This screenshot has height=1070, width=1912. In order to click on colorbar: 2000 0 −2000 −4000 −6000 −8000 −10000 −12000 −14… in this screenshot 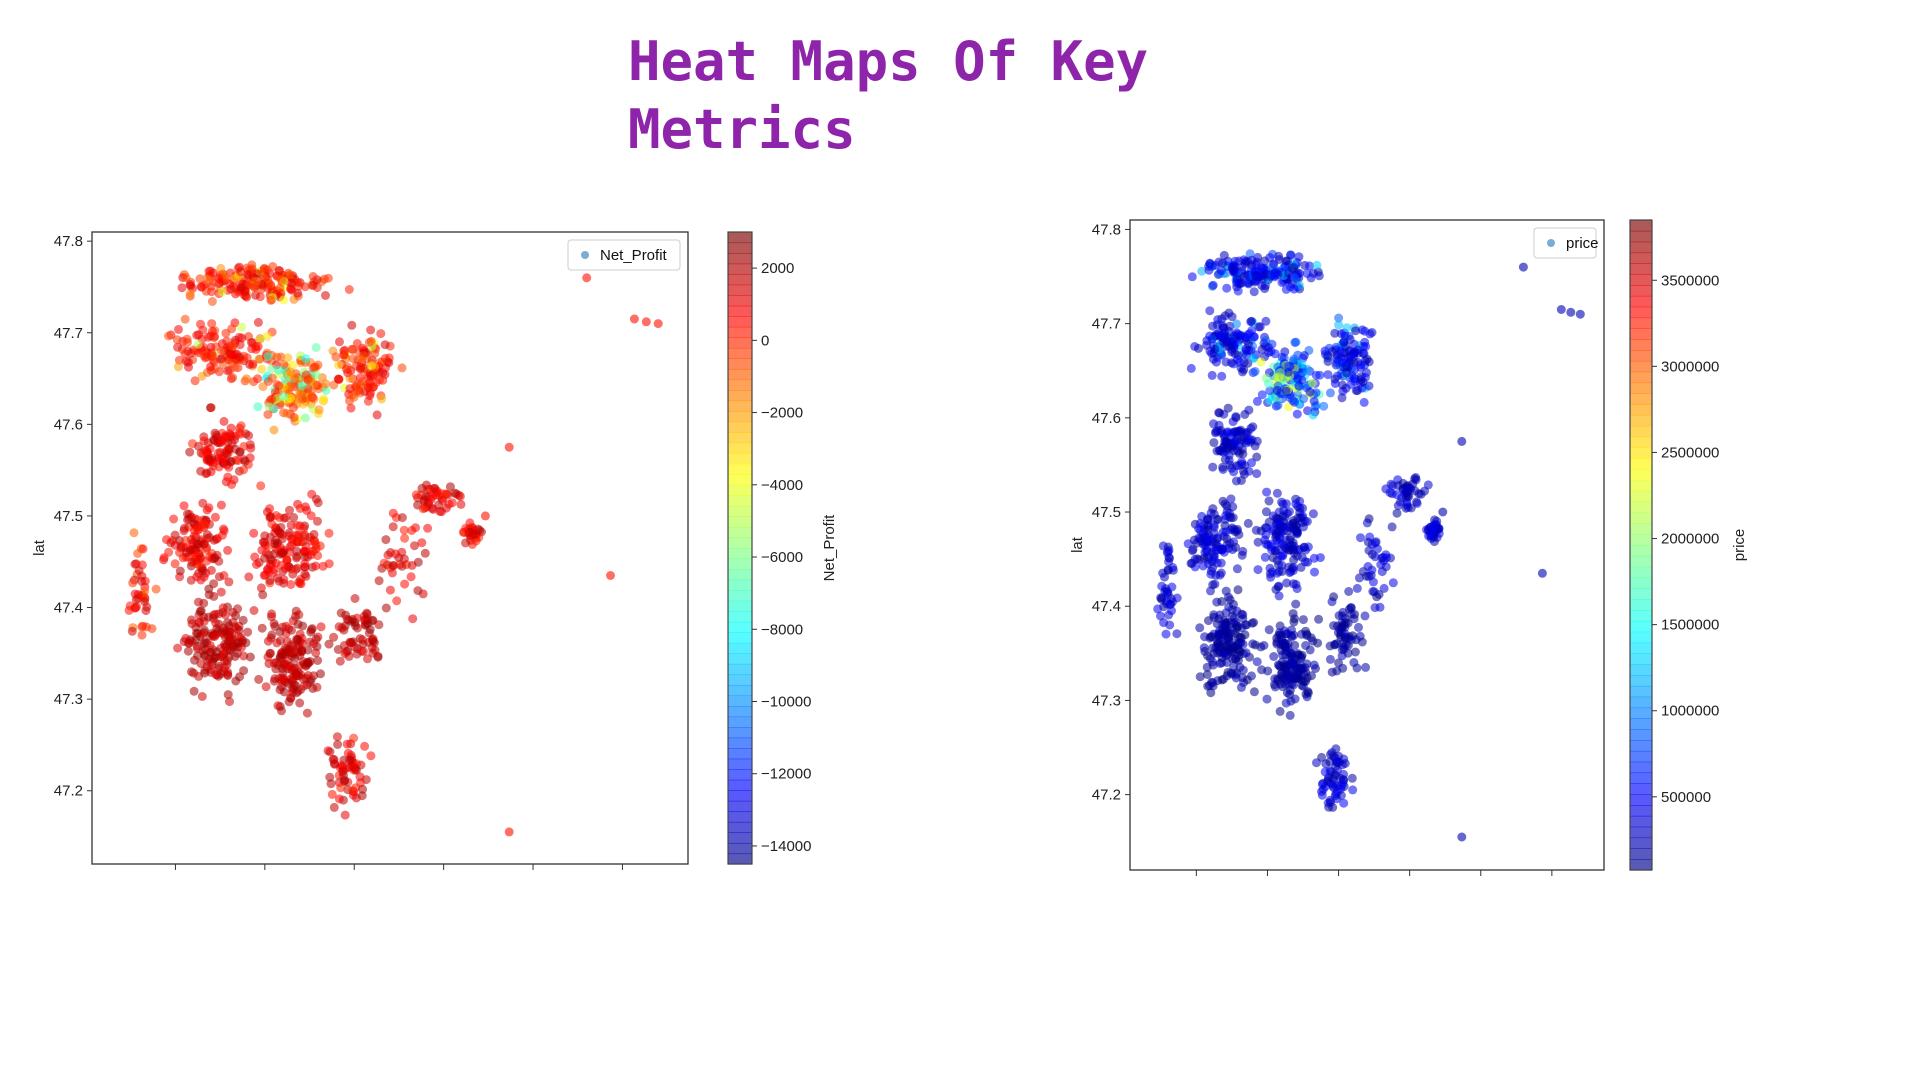, I will do `click(782, 548)`.